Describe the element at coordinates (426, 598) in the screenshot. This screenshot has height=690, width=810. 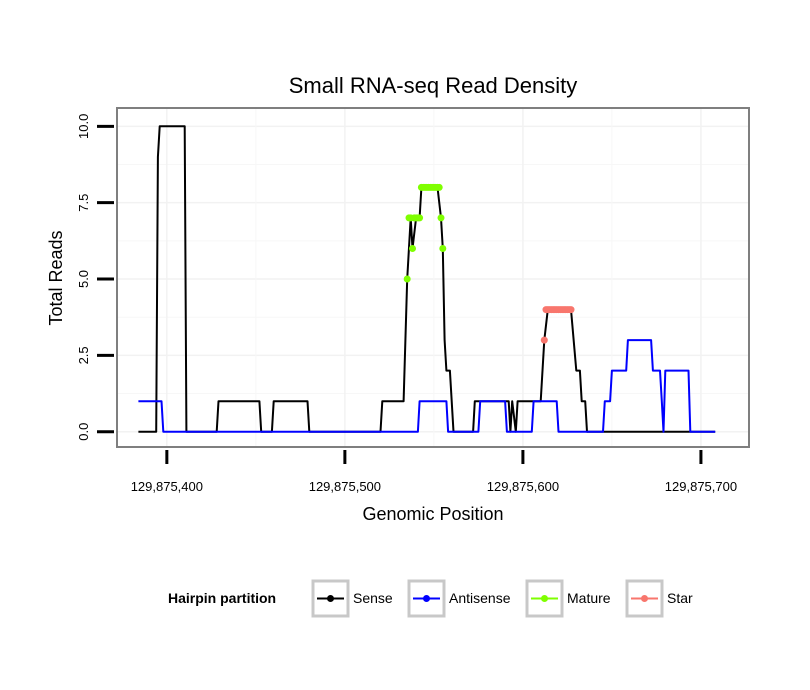
I see `legend-point-antisense` at that location.